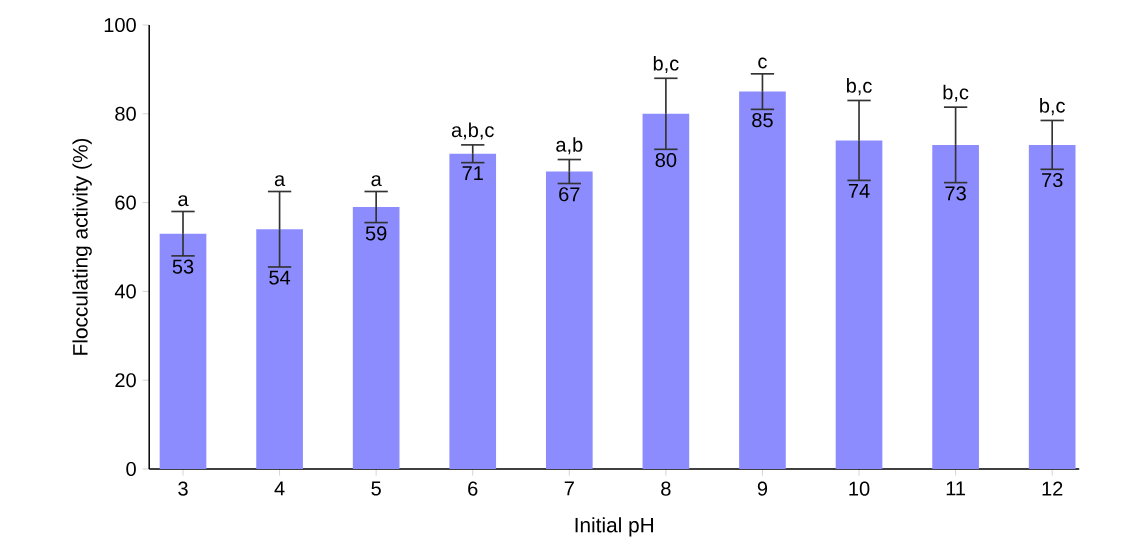  Describe the element at coordinates (376, 233) in the screenshot. I see `data-label: 59` at that location.